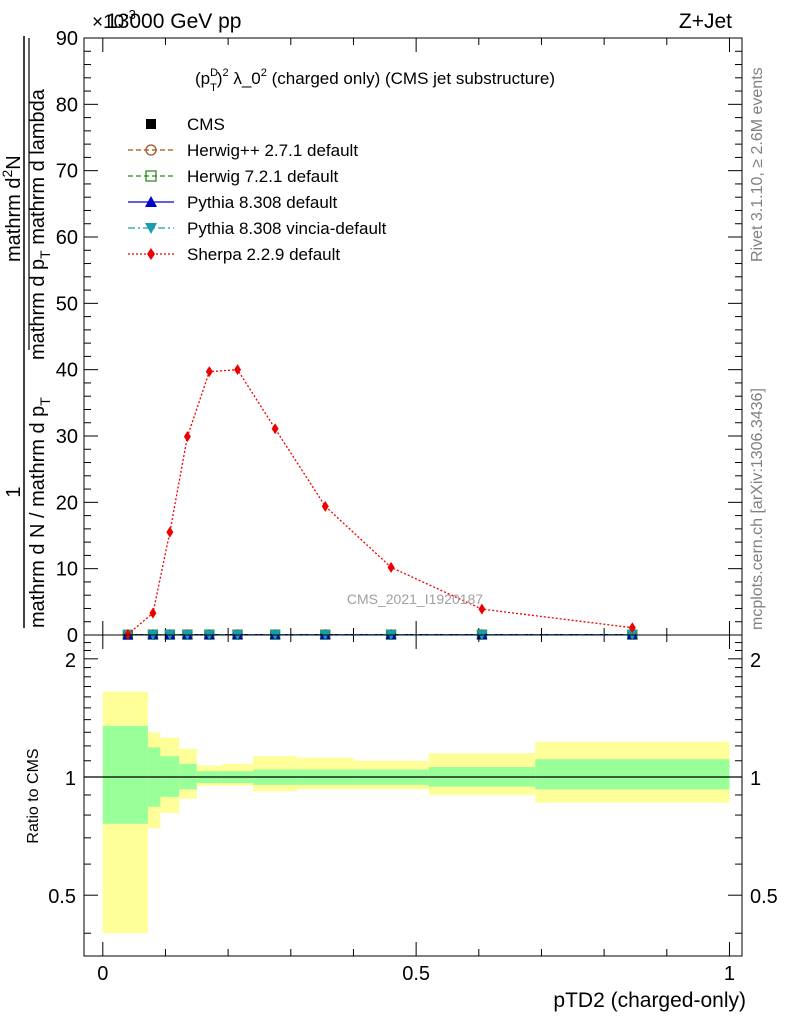  Describe the element at coordinates (67, 39) in the screenshot. I see `y-tick-label: 90` at that location.